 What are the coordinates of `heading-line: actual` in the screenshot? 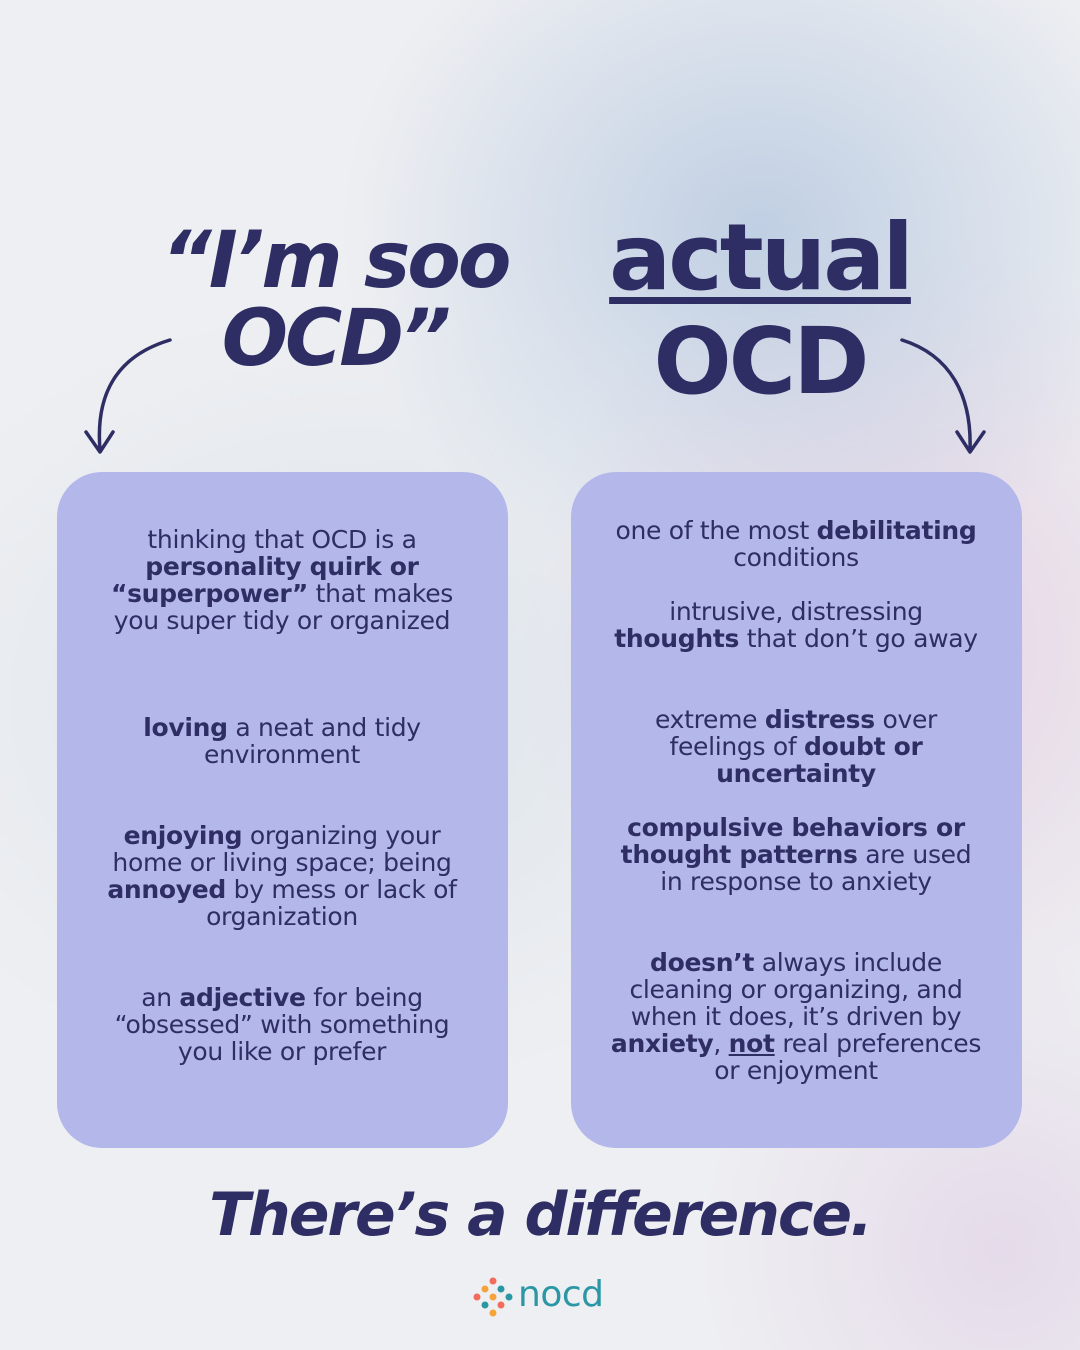 It's located at (761, 257).